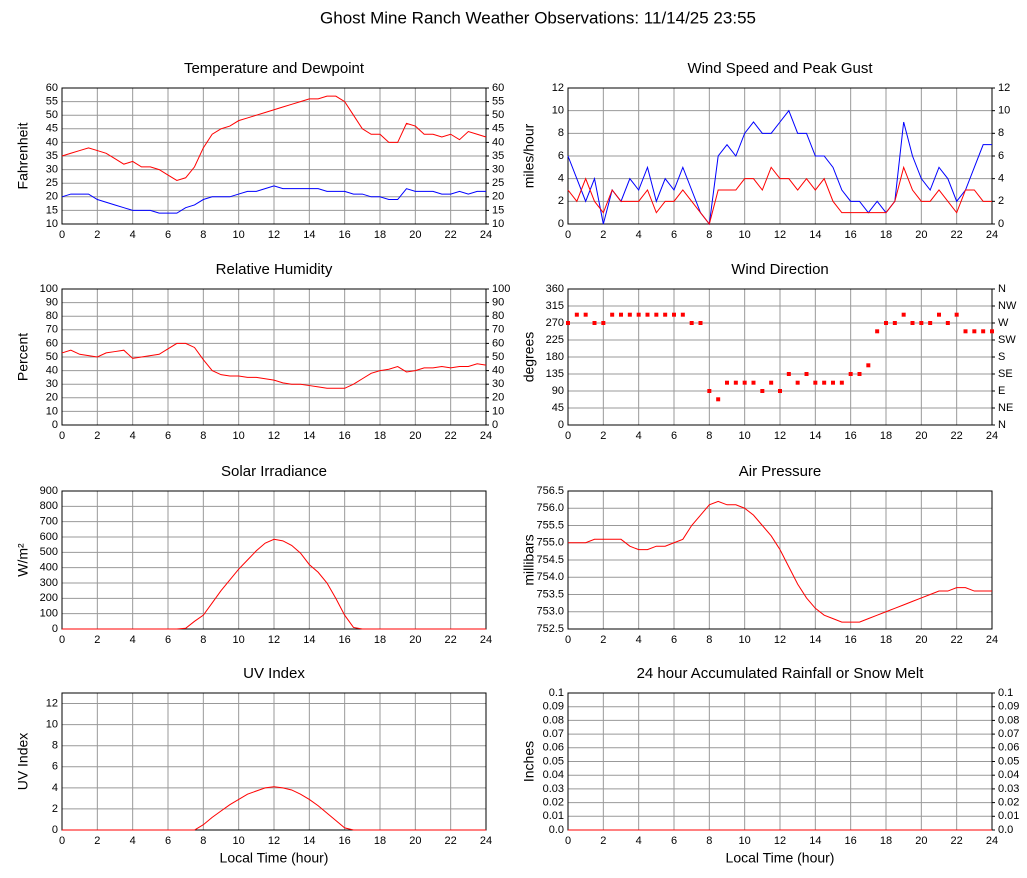 Image resolution: width=1027 pixels, height=878 pixels. I want to click on y-tick-label: 6, so click(561, 156).